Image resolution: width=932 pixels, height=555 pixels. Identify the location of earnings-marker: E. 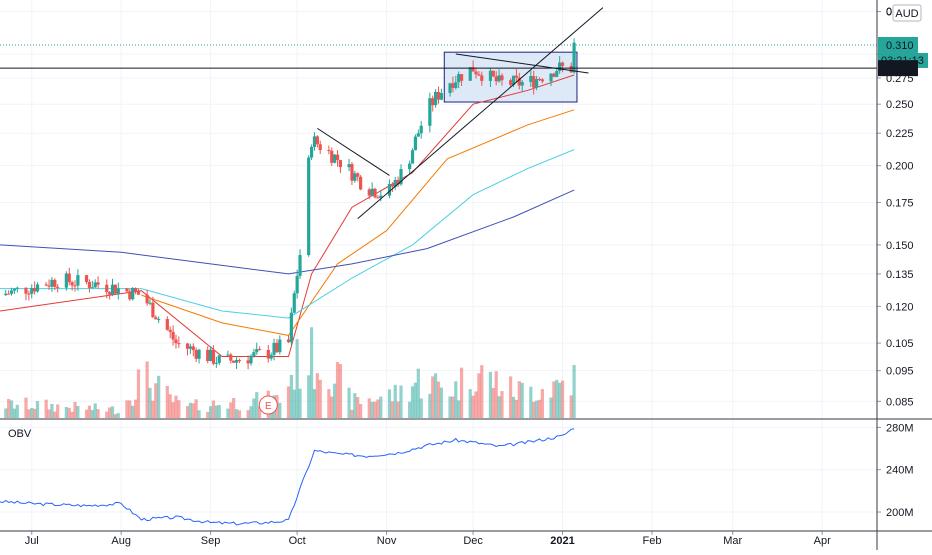
(268, 406).